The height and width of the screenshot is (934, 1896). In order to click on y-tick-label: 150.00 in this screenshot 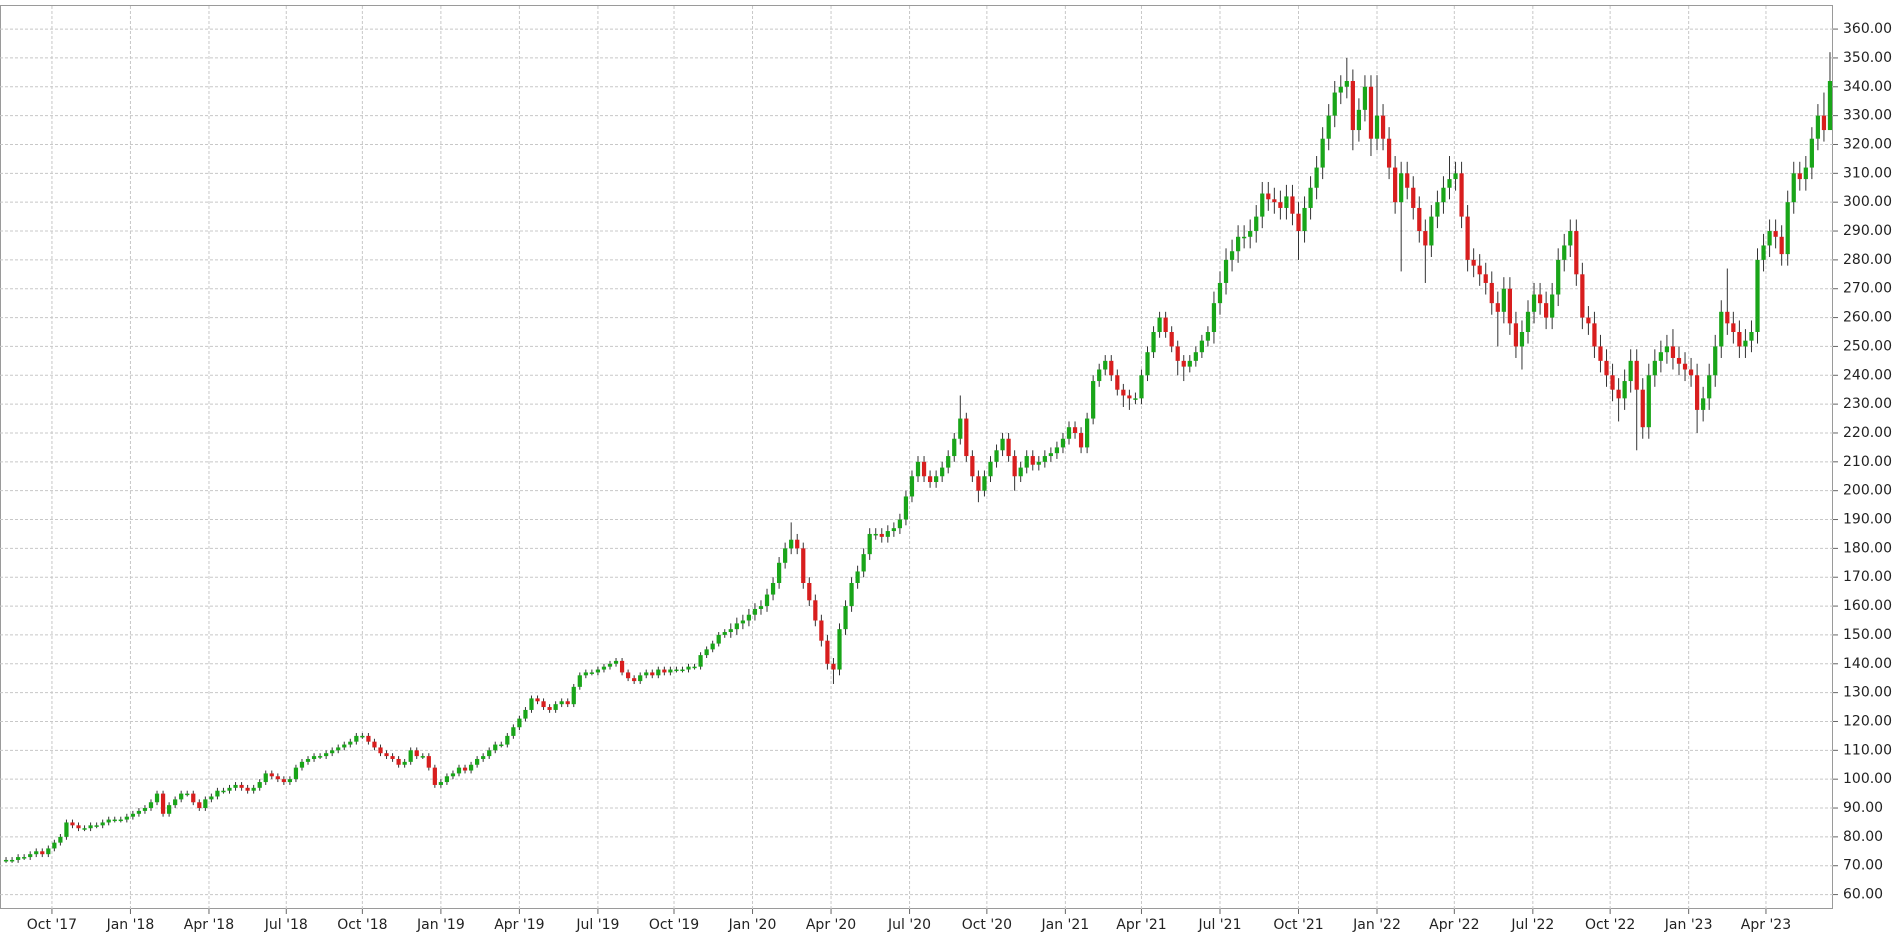, I will do `click(1867, 635)`.